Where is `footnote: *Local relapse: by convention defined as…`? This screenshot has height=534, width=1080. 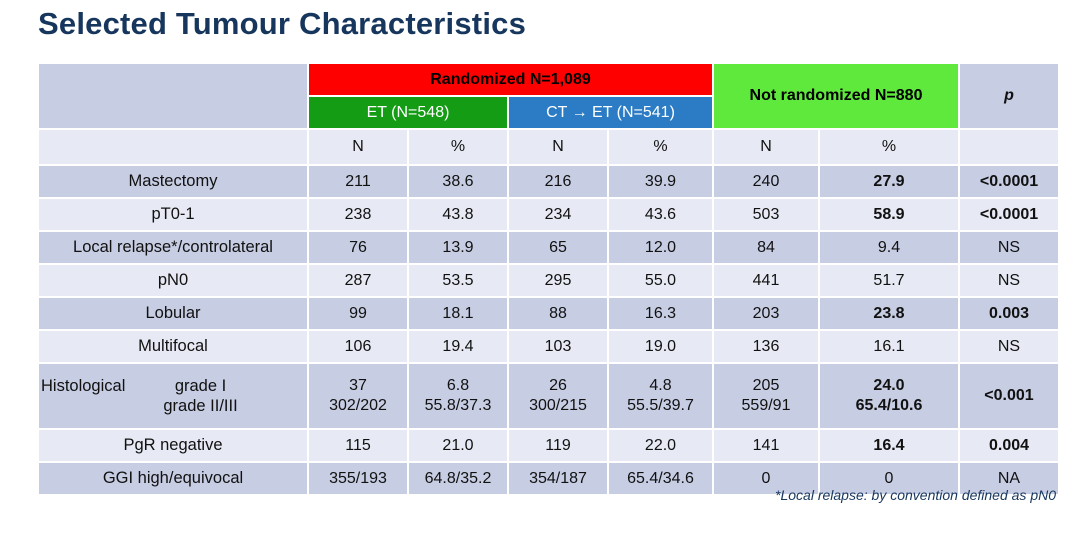 footnote: *Local relapse: by convention defined as… is located at coordinates (915, 495).